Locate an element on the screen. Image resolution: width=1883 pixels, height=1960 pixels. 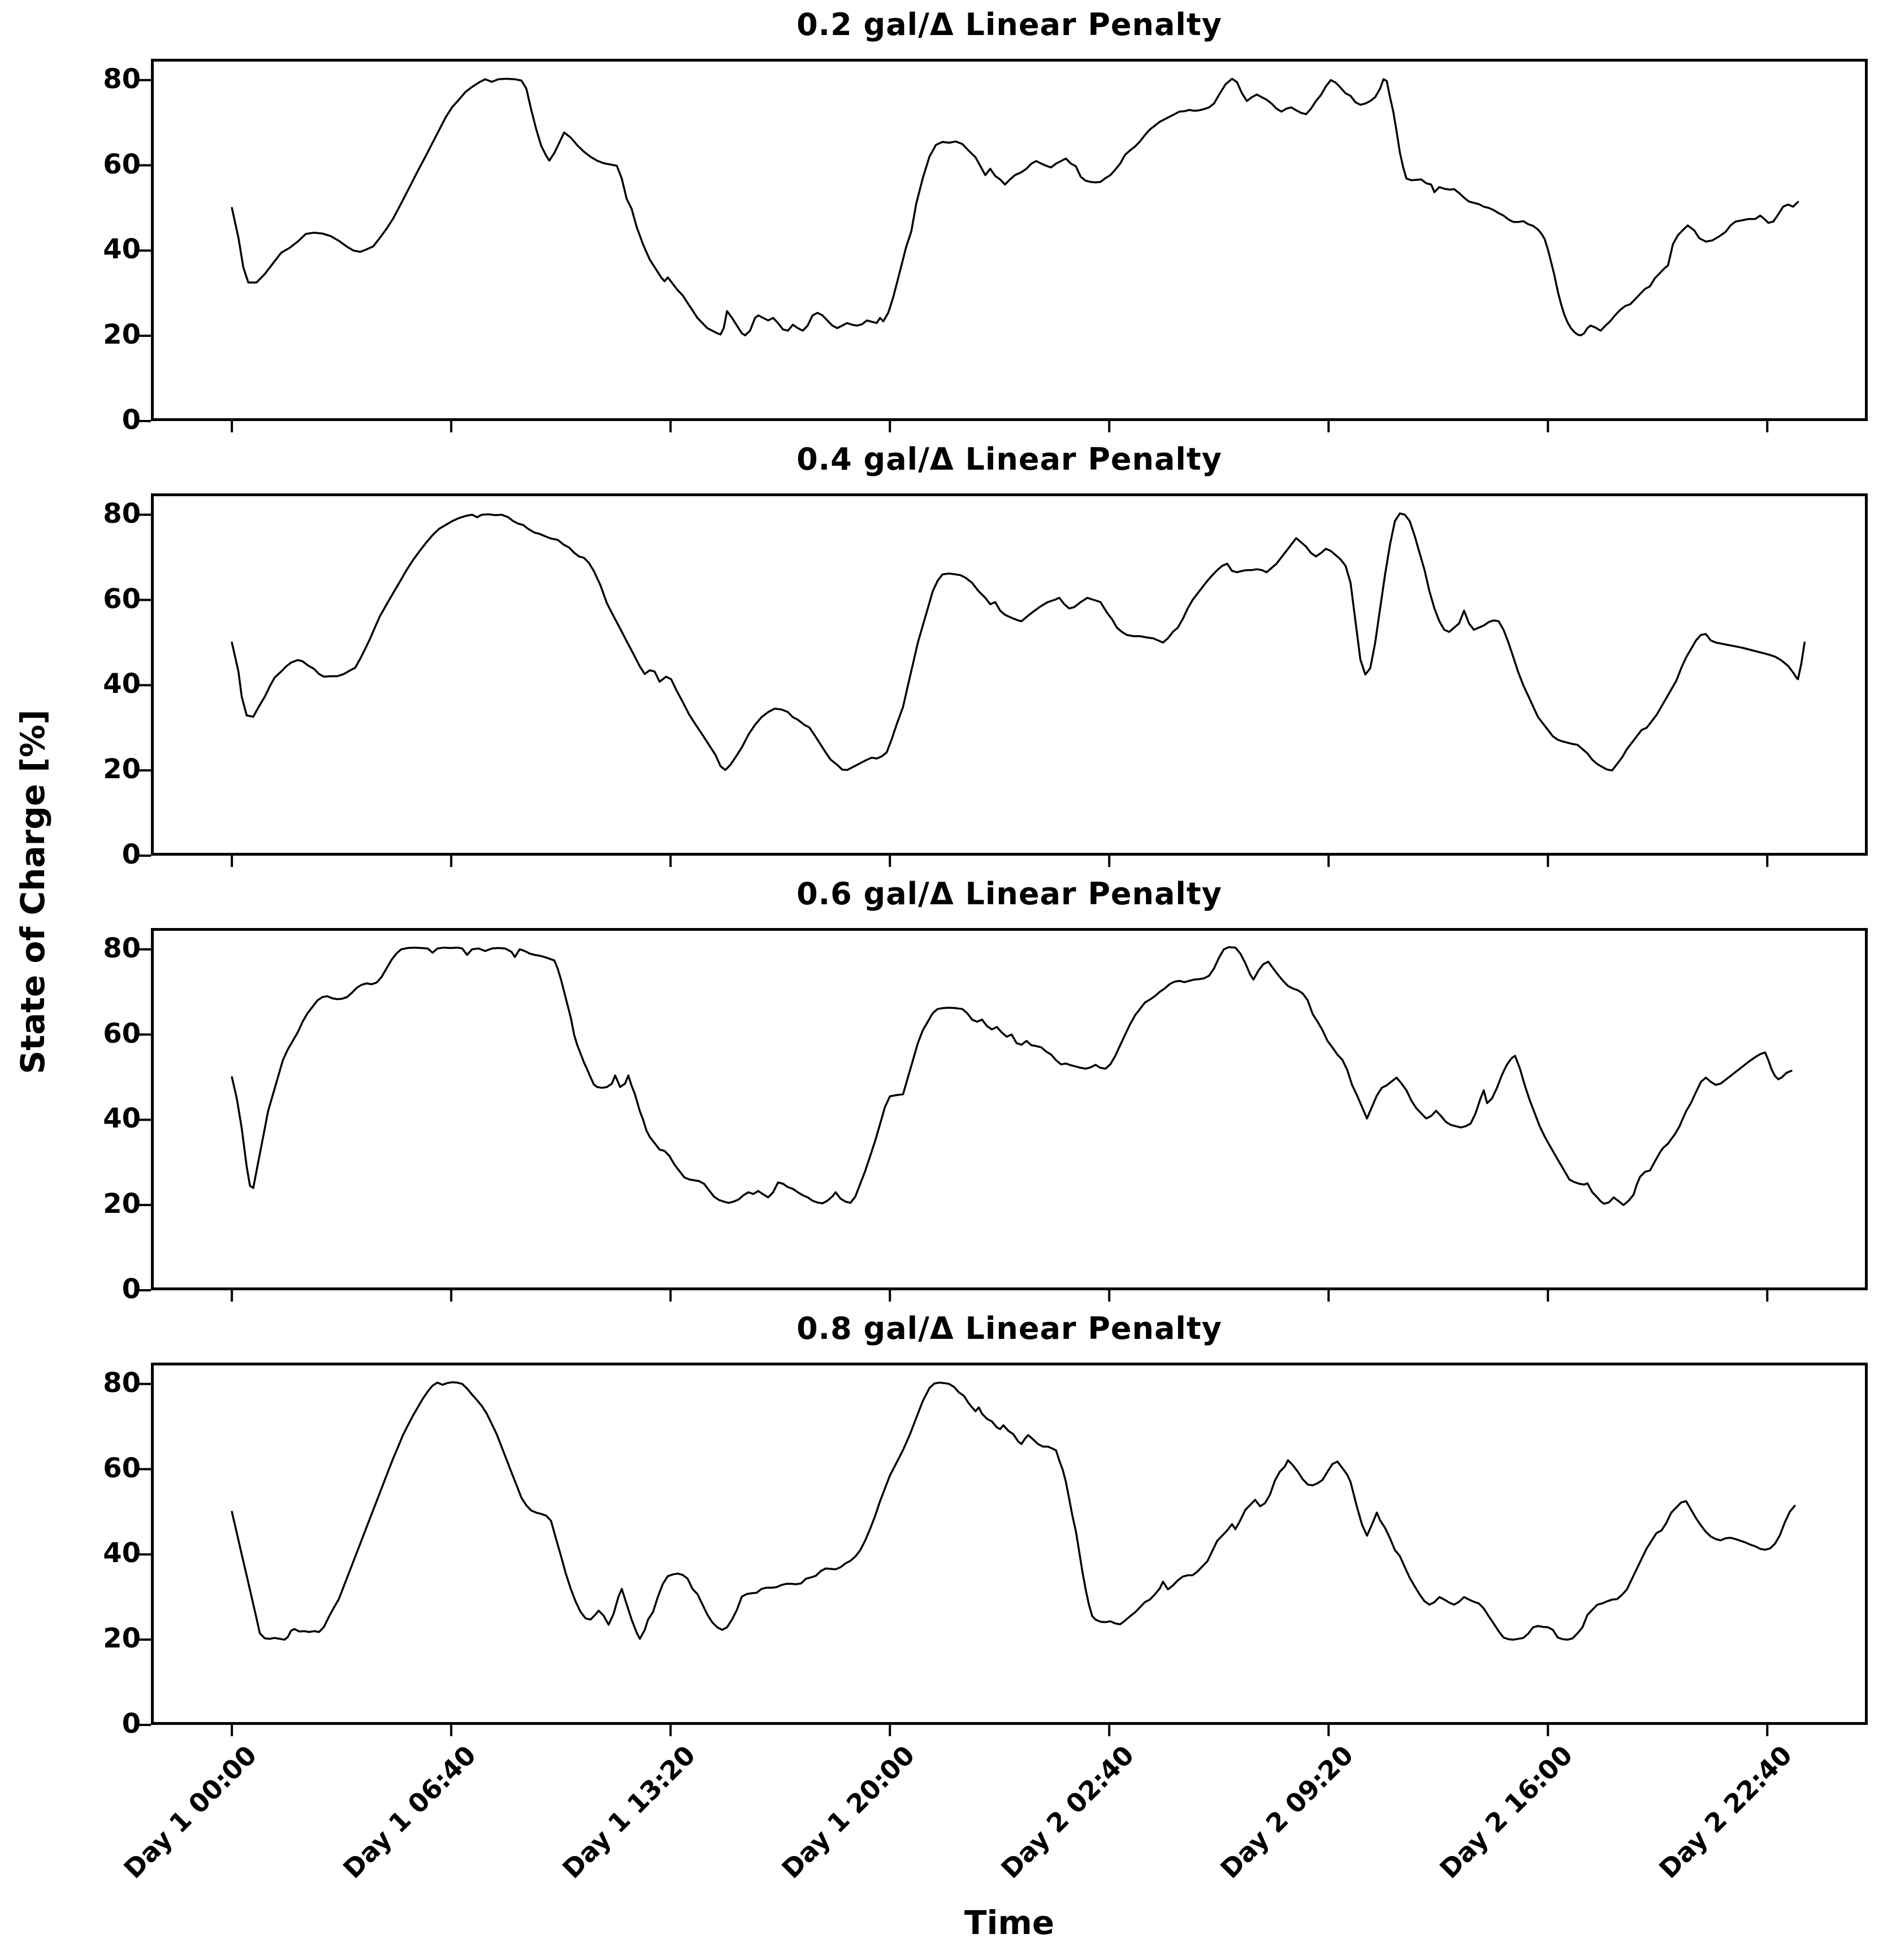
y-axis-label: State of Charge [%] is located at coordinates (33, 891).